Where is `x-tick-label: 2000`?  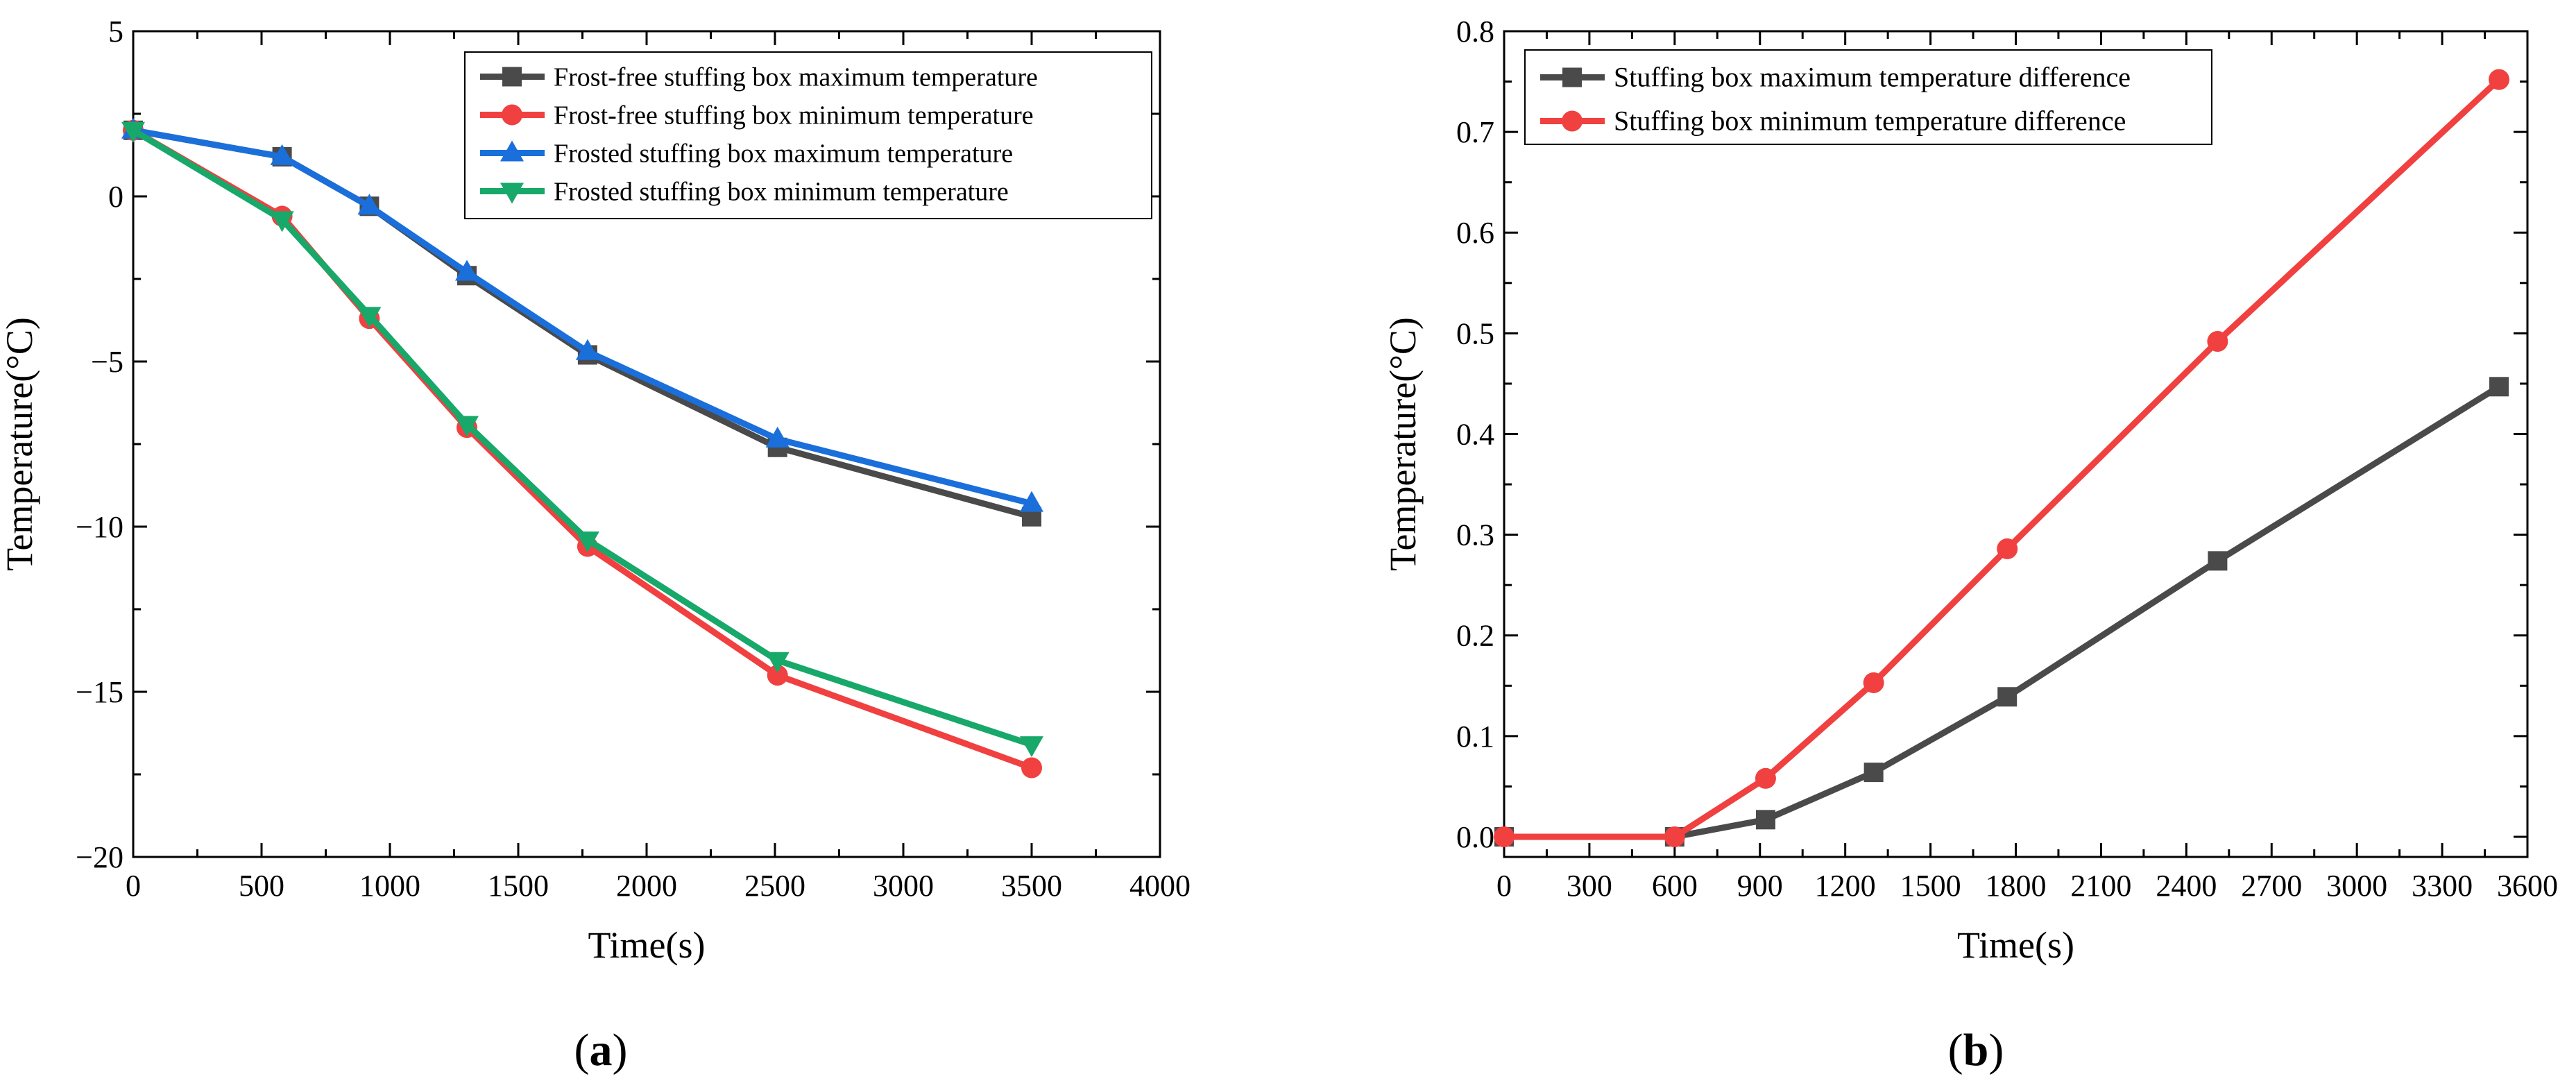
x-tick-label: 2000 is located at coordinates (646, 886).